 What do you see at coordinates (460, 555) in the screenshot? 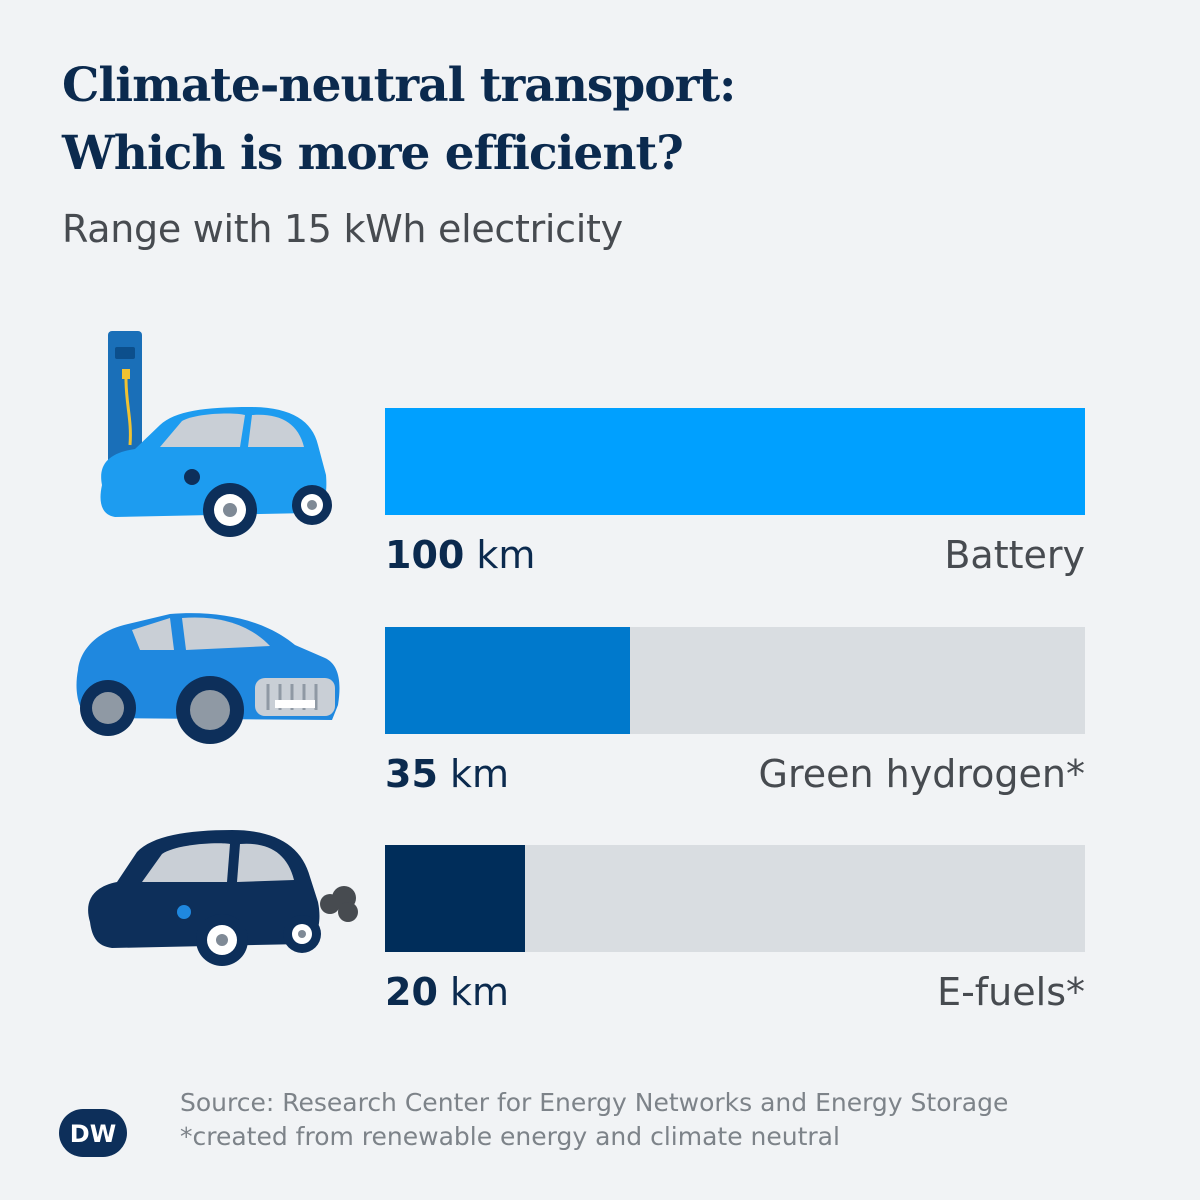
I see `data-label: 100 km` at bounding box center [460, 555].